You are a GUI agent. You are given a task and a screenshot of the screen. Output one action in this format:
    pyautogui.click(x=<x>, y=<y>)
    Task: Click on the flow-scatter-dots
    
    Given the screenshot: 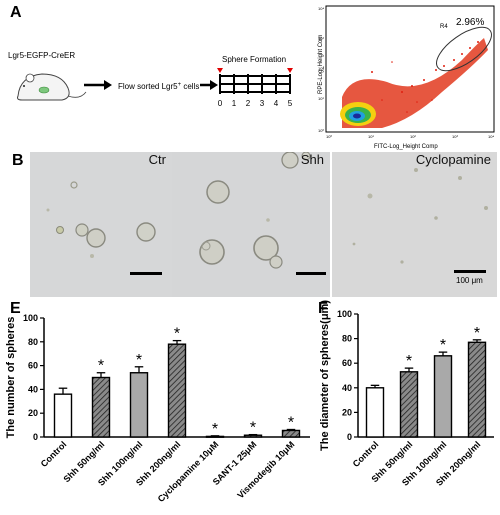 What is the action you would take?
    pyautogui.click(x=425, y=77)
    